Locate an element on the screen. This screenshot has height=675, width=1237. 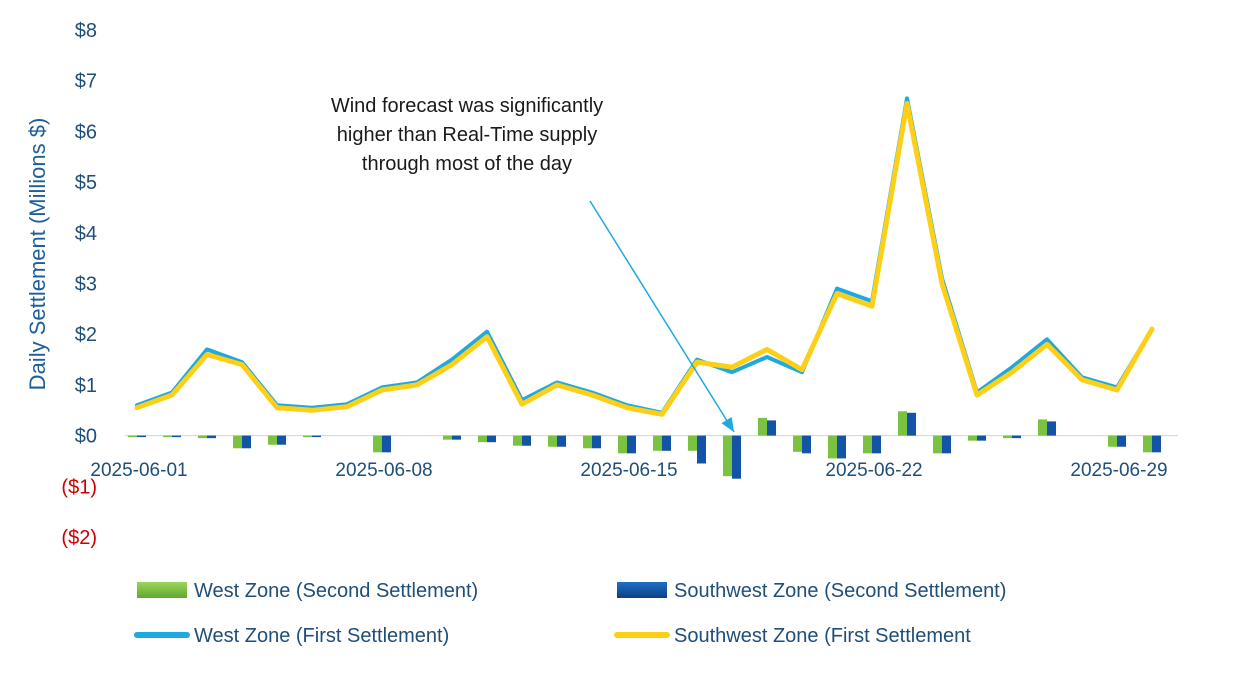
annotation-arrowhead is located at coordinates (727, 424).